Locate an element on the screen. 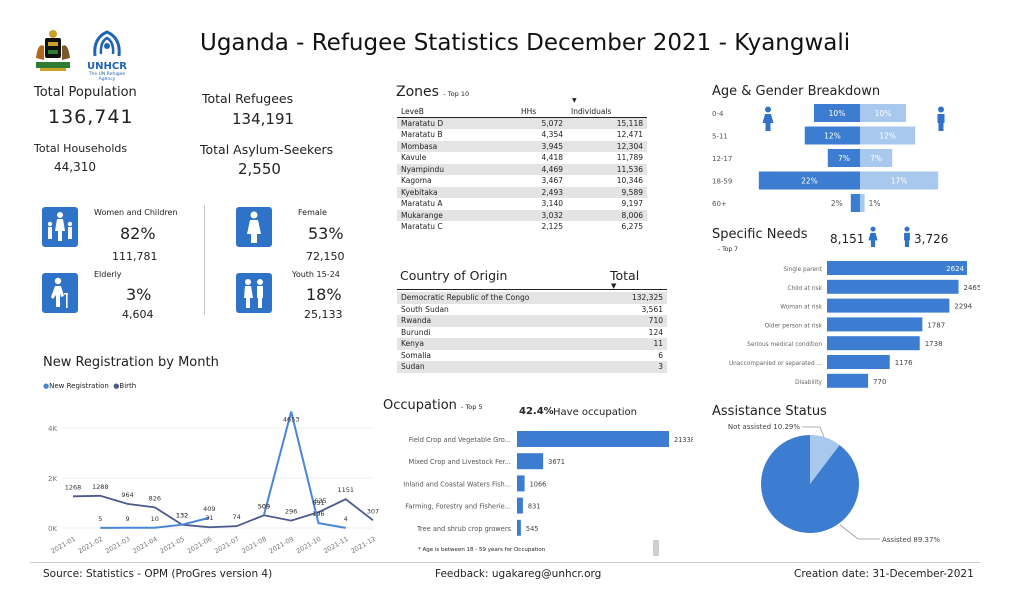  origin-table-row: Democratic Republic of the Congo 132,325 is located at coordinates (532, 298).